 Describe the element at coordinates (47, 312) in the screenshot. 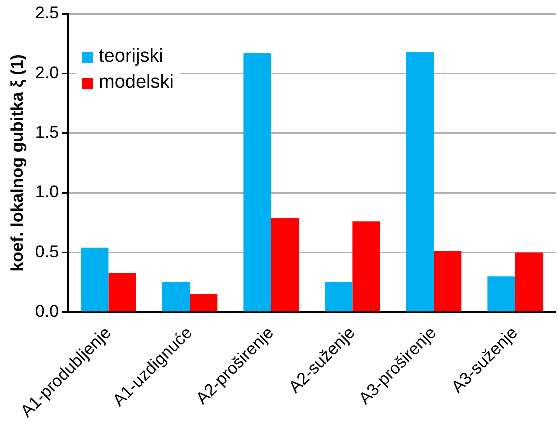

I see `y-tick-label: 0.0` at that location.